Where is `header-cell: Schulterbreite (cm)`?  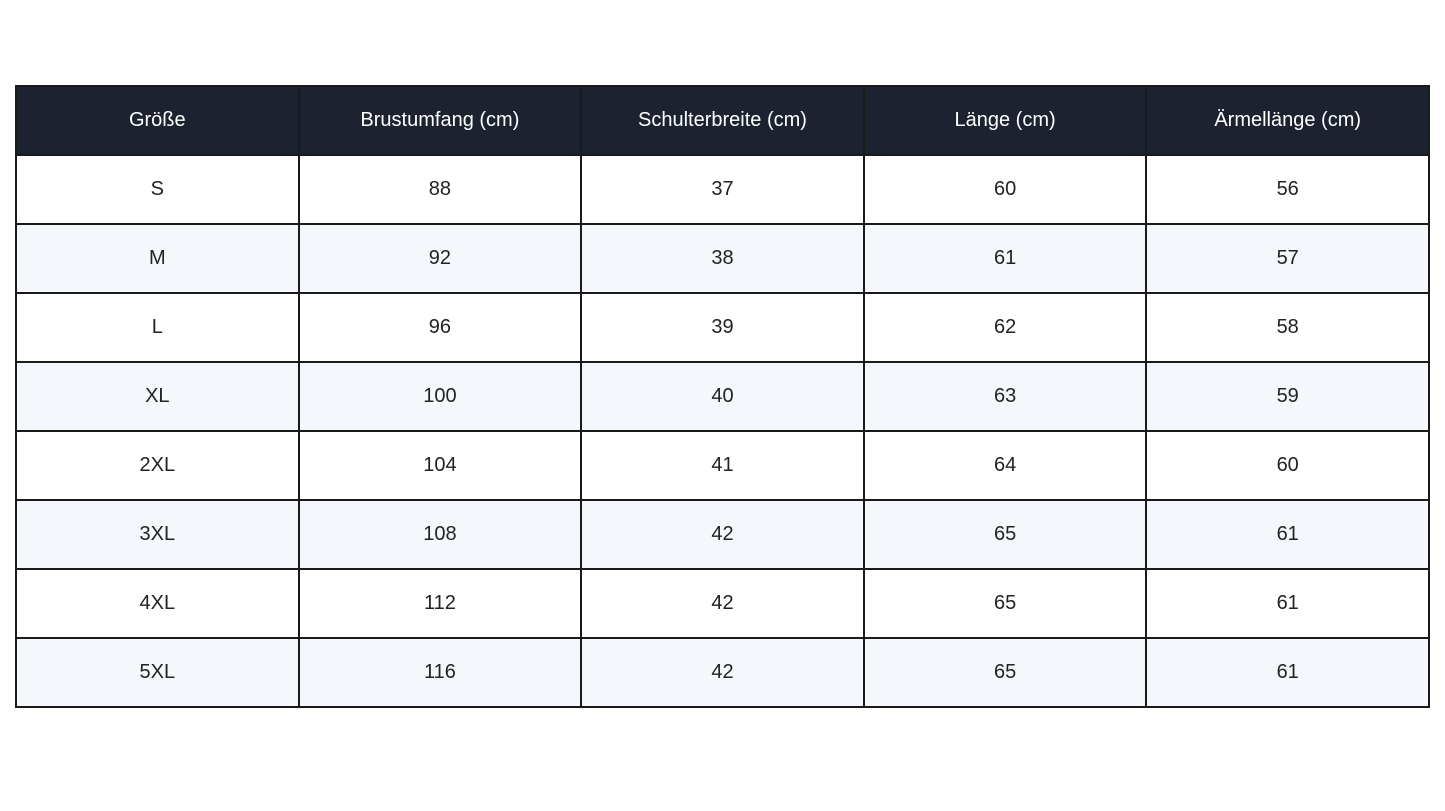 header-cell: Schulterbreite (cm) is located at coordinates (722, 120).